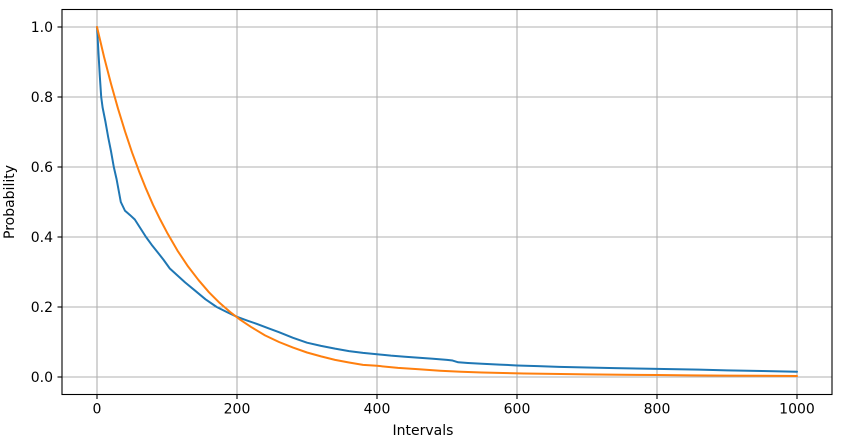  I want to click on x-tick-label: 1000, so click(797, 410).